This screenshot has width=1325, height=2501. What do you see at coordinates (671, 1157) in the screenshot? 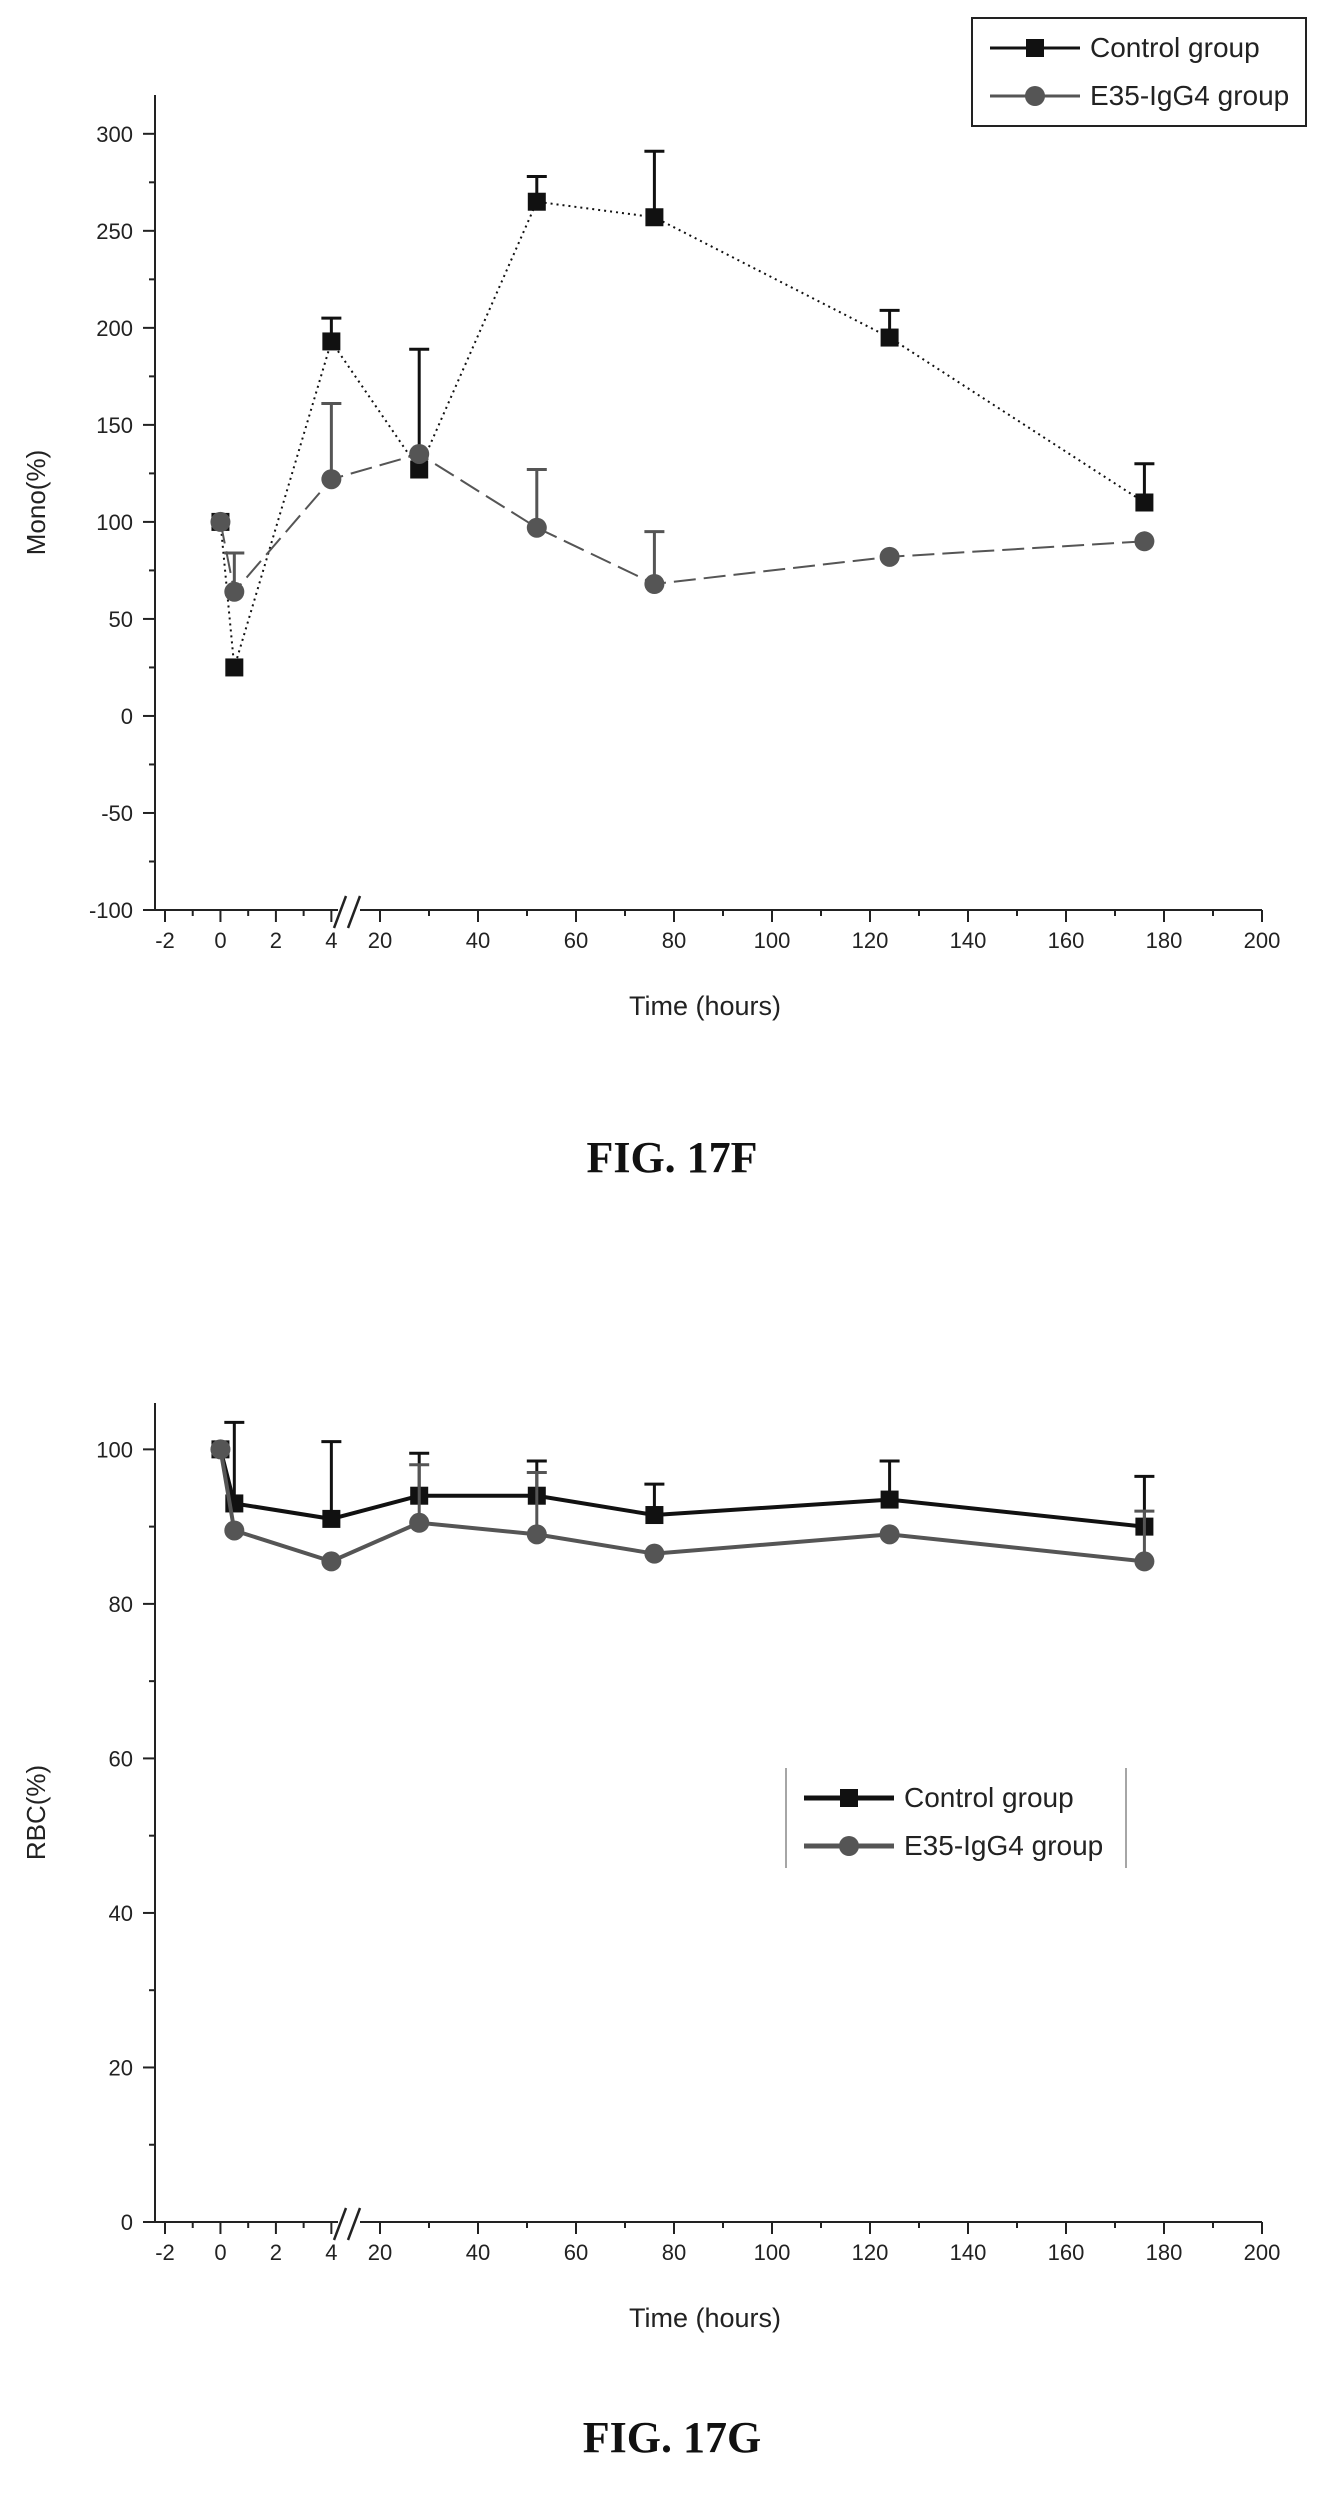
I see `figure-caption-17f: FIG. 17F` at bounding box center [671, 1157].